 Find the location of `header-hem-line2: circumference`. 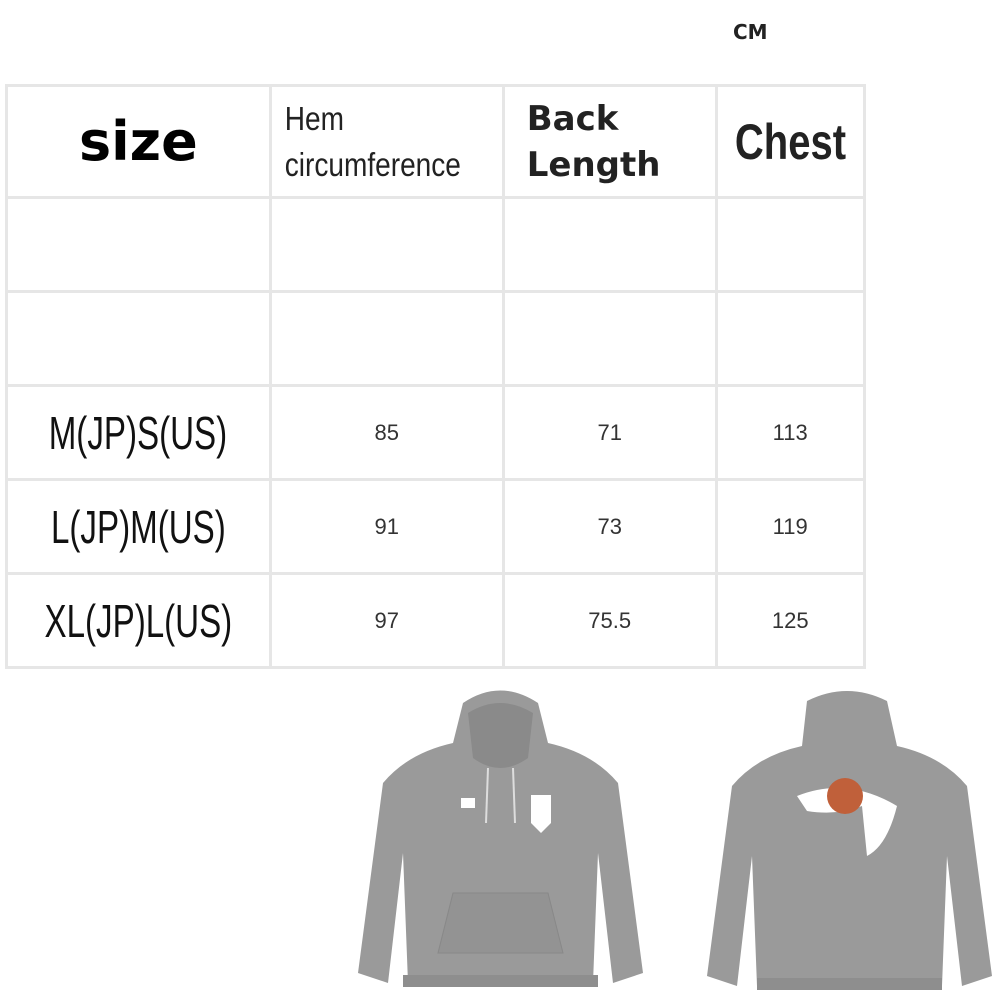

header-hem-line2: circumference is located at coordinates (372, 164).